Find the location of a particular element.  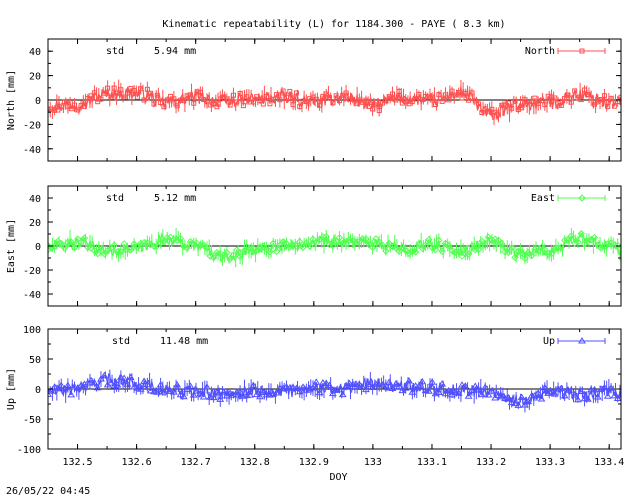

legend-label: Up is located at coordinates (549, 341).